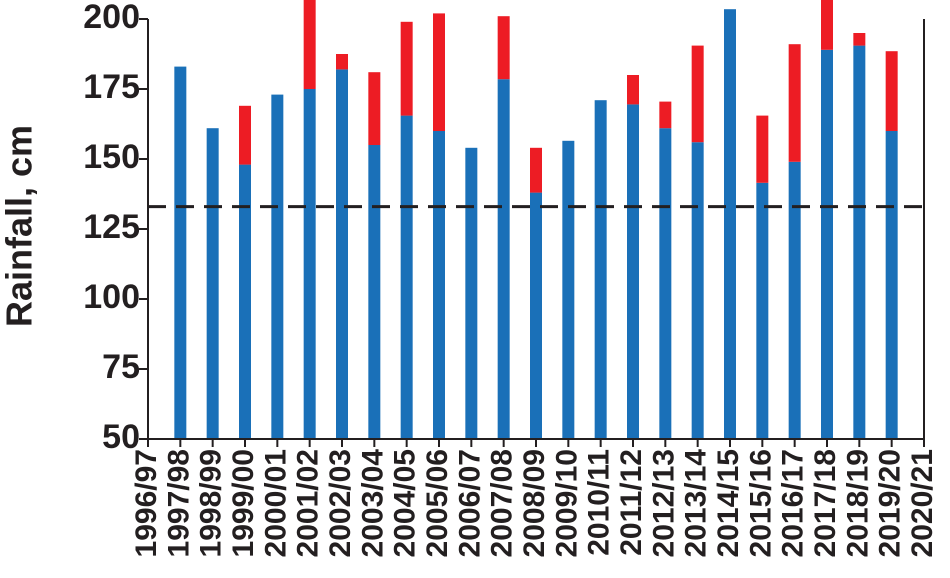 The height and width of the screenshot is (578, 950). Describe the element at coordinates (663, 503) in the screenshot. I see `x-tick-label: 2012/13` at that location.